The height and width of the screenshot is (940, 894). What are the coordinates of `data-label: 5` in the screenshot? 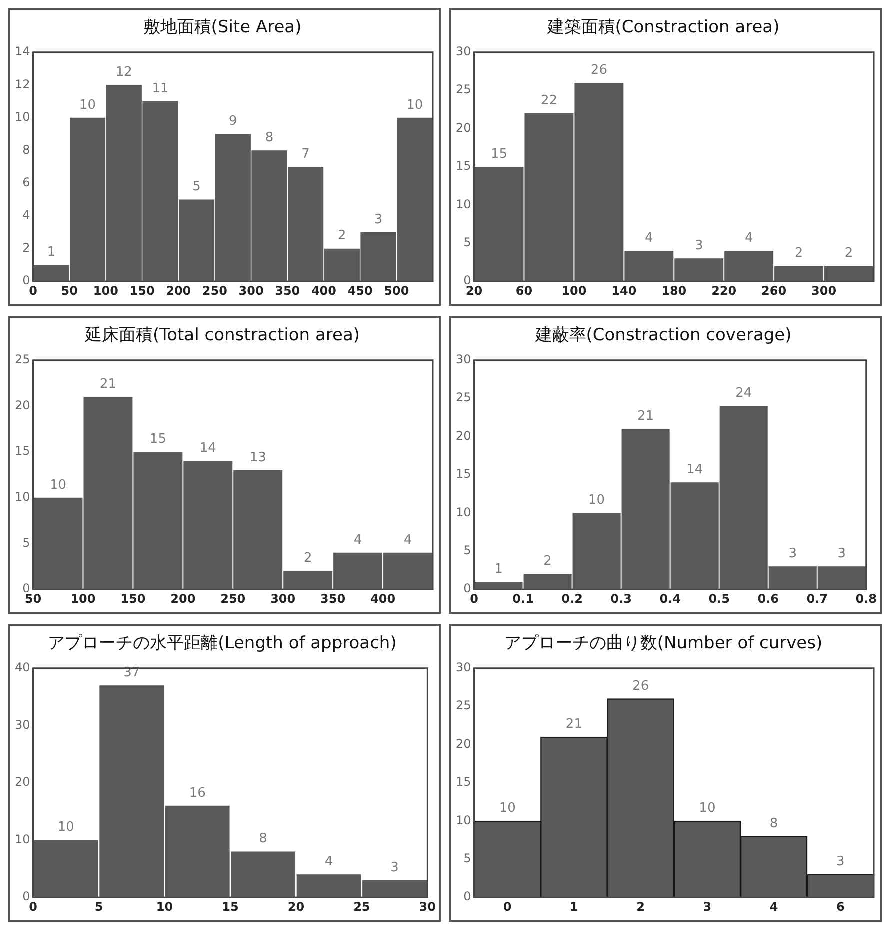 It's located at (196, 187).